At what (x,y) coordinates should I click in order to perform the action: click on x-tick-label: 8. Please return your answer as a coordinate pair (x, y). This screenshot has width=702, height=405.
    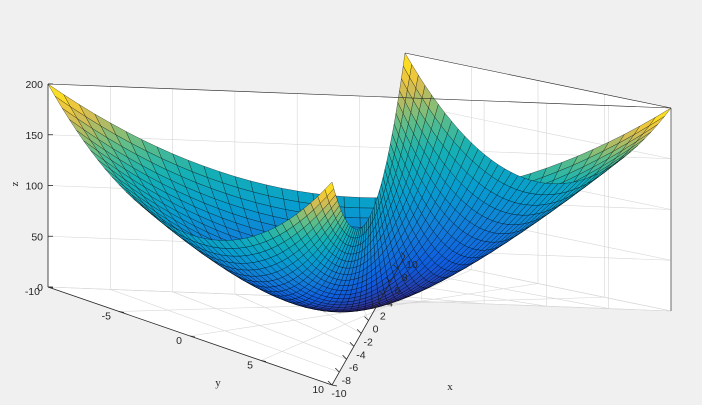
    Looking at the image, I should click on (405, 278).